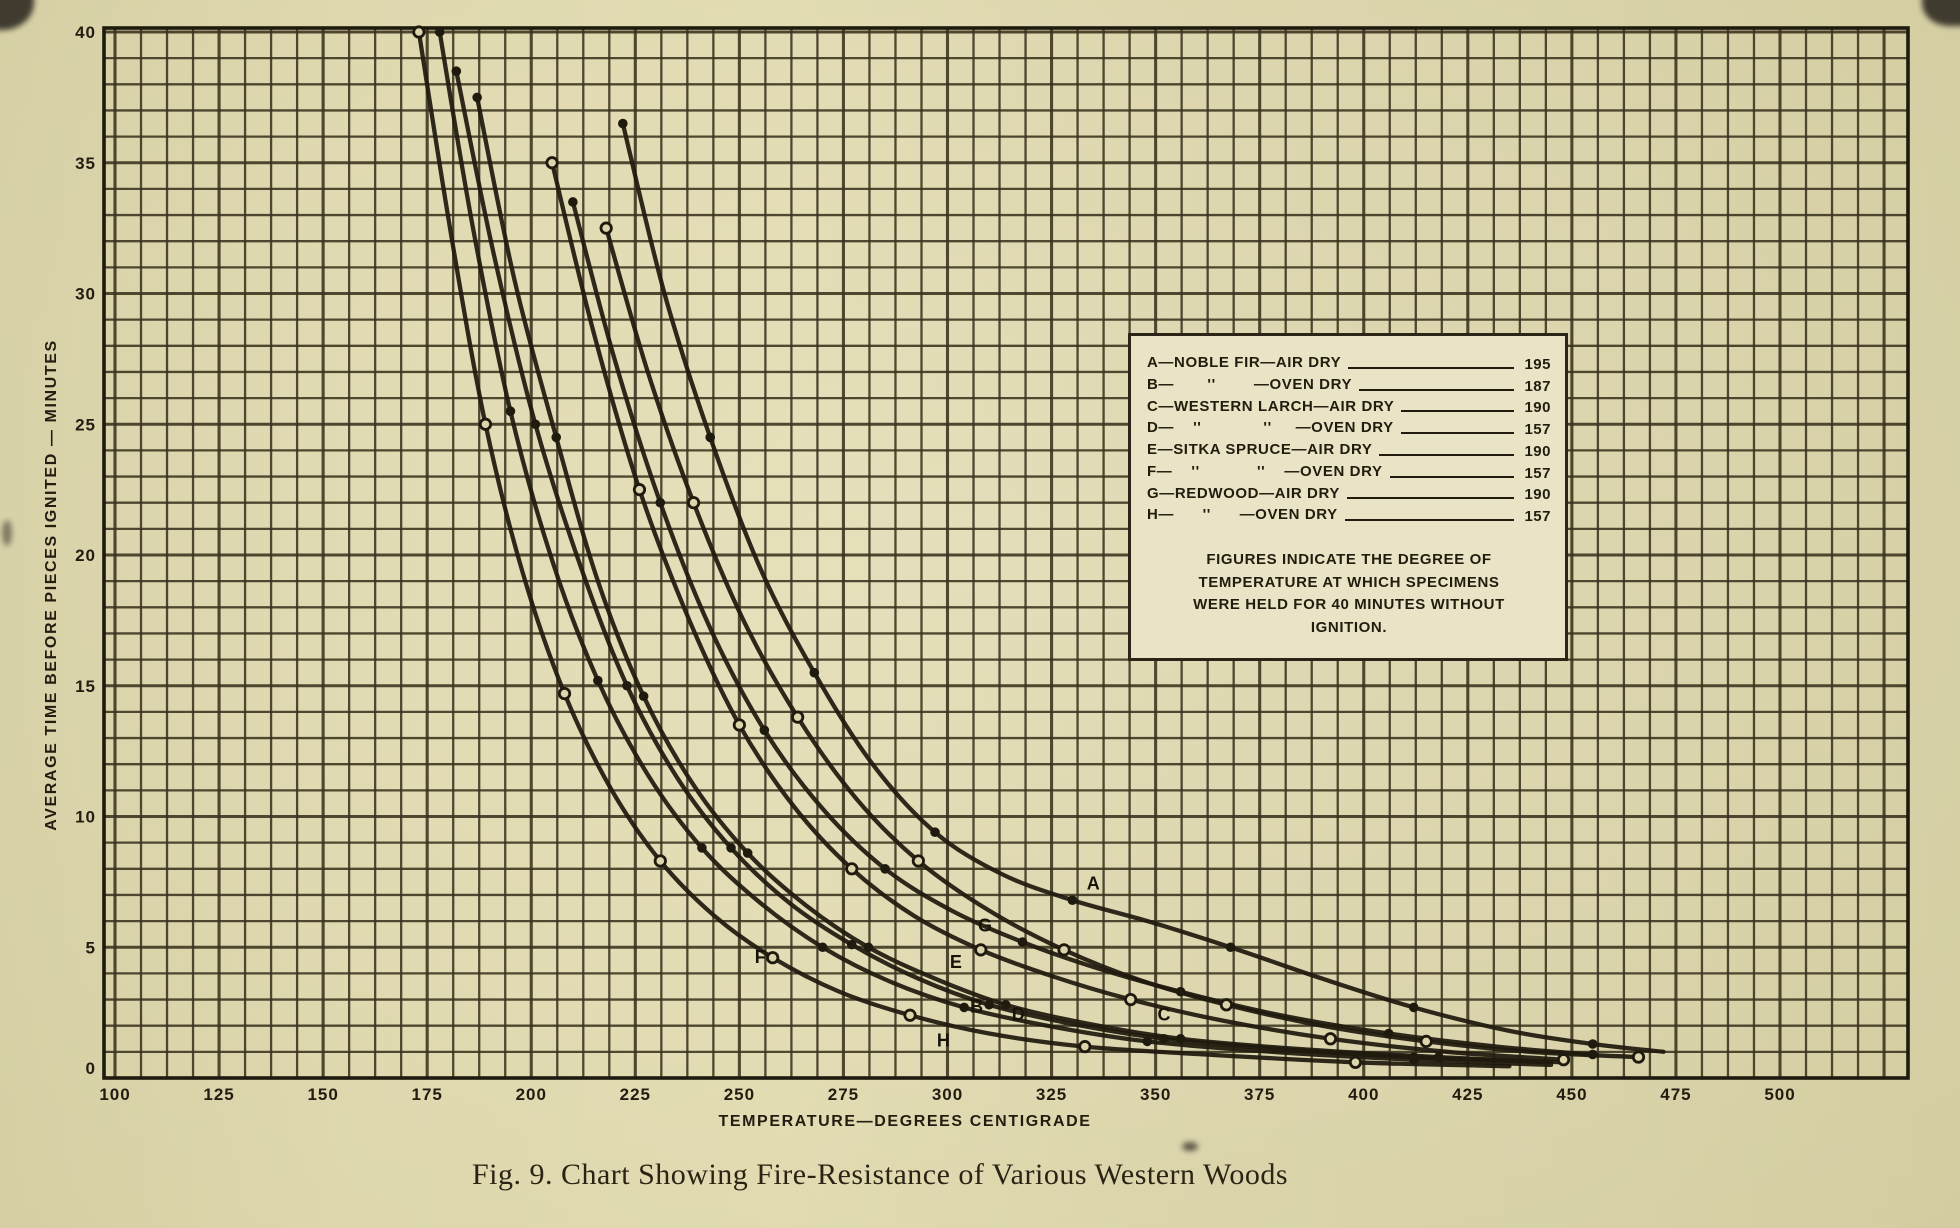 This screenshot has height=1228, width=1960. What do you see at coordinates (1190, 1146) in the screenshot?
I see `scan-speck-bottom` at bounding box center [1190, 1146].